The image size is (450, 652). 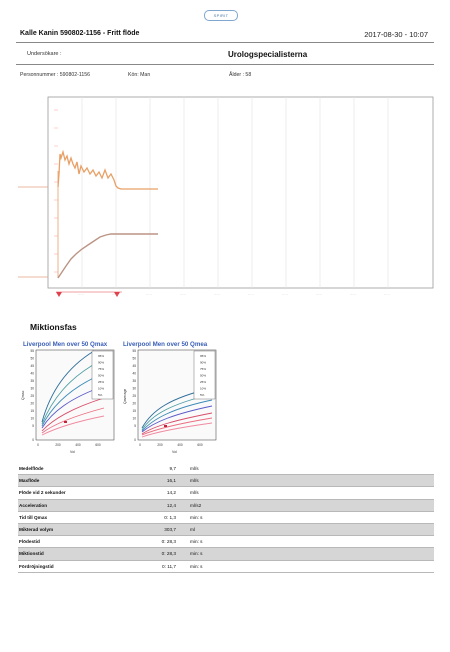 I want to click on row-value: 0: 1,3, so click(x=170, y=517).